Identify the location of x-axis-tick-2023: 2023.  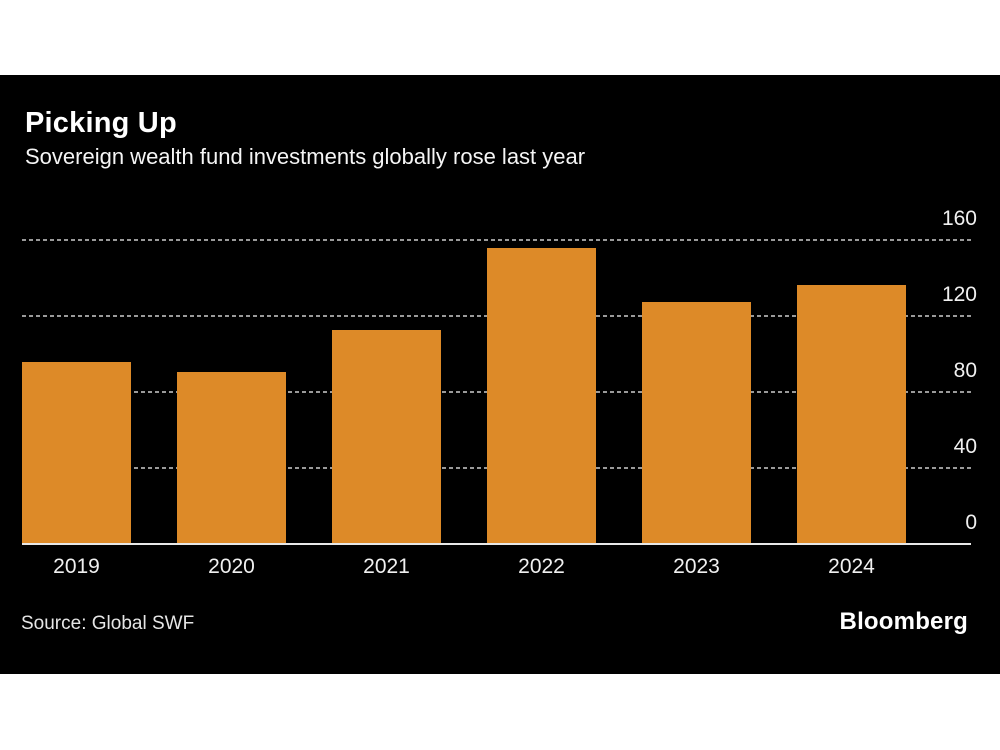
(696, 566).